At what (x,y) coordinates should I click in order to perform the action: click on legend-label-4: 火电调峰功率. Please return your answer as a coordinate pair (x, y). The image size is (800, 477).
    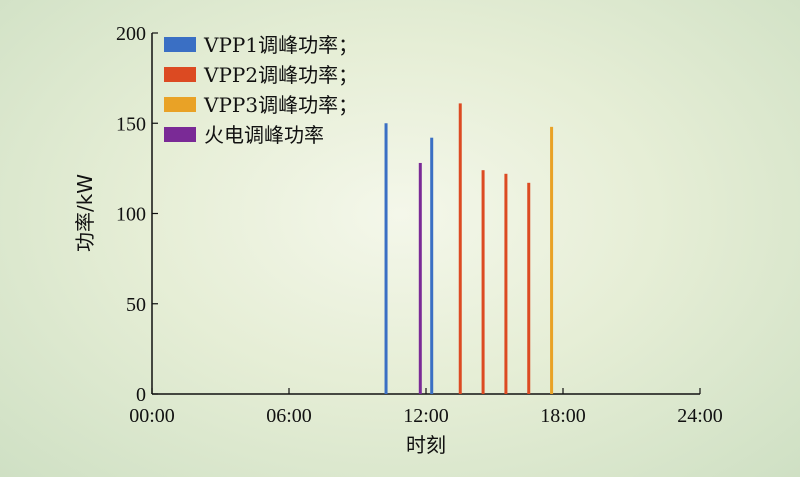
    Looking at the image, I should click on (264, 135).